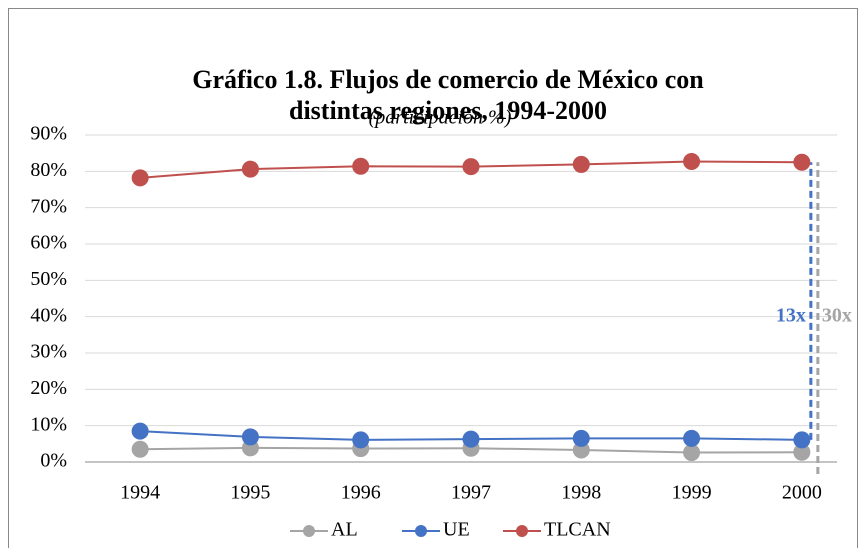 The height and width of the screenshot is (548, 867). Describe the element at coordinates (456, 530) in the screenshot. I see `legend-label: UE` at that location.